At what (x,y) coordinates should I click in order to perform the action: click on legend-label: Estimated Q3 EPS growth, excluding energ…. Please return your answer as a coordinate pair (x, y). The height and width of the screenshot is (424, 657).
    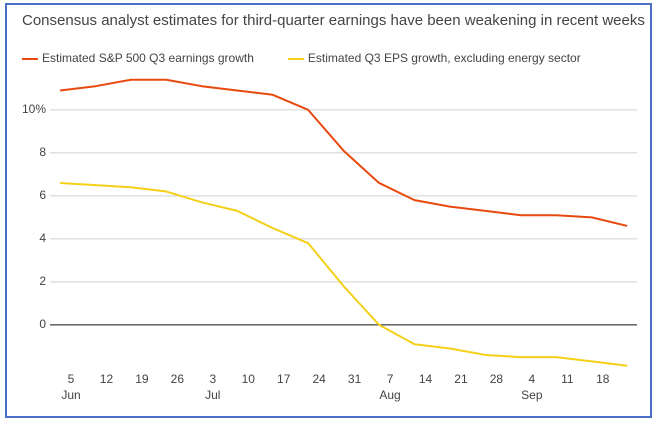
    Looking at the image, I should click on (444, 58).